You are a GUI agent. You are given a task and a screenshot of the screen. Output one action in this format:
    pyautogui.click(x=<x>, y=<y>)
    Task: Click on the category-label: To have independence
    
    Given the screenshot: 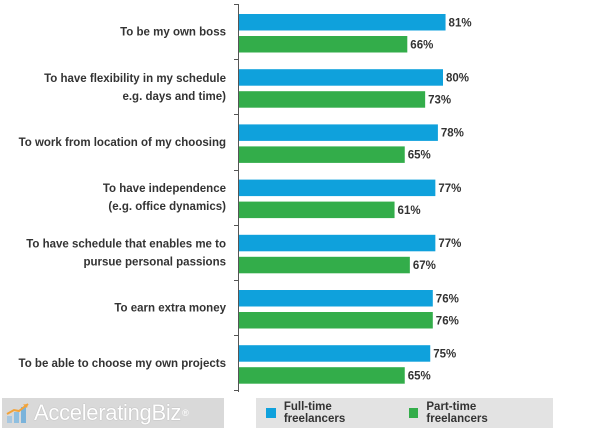 What is the action you would take?
    pyautogui.click(x=164, y=189)
    